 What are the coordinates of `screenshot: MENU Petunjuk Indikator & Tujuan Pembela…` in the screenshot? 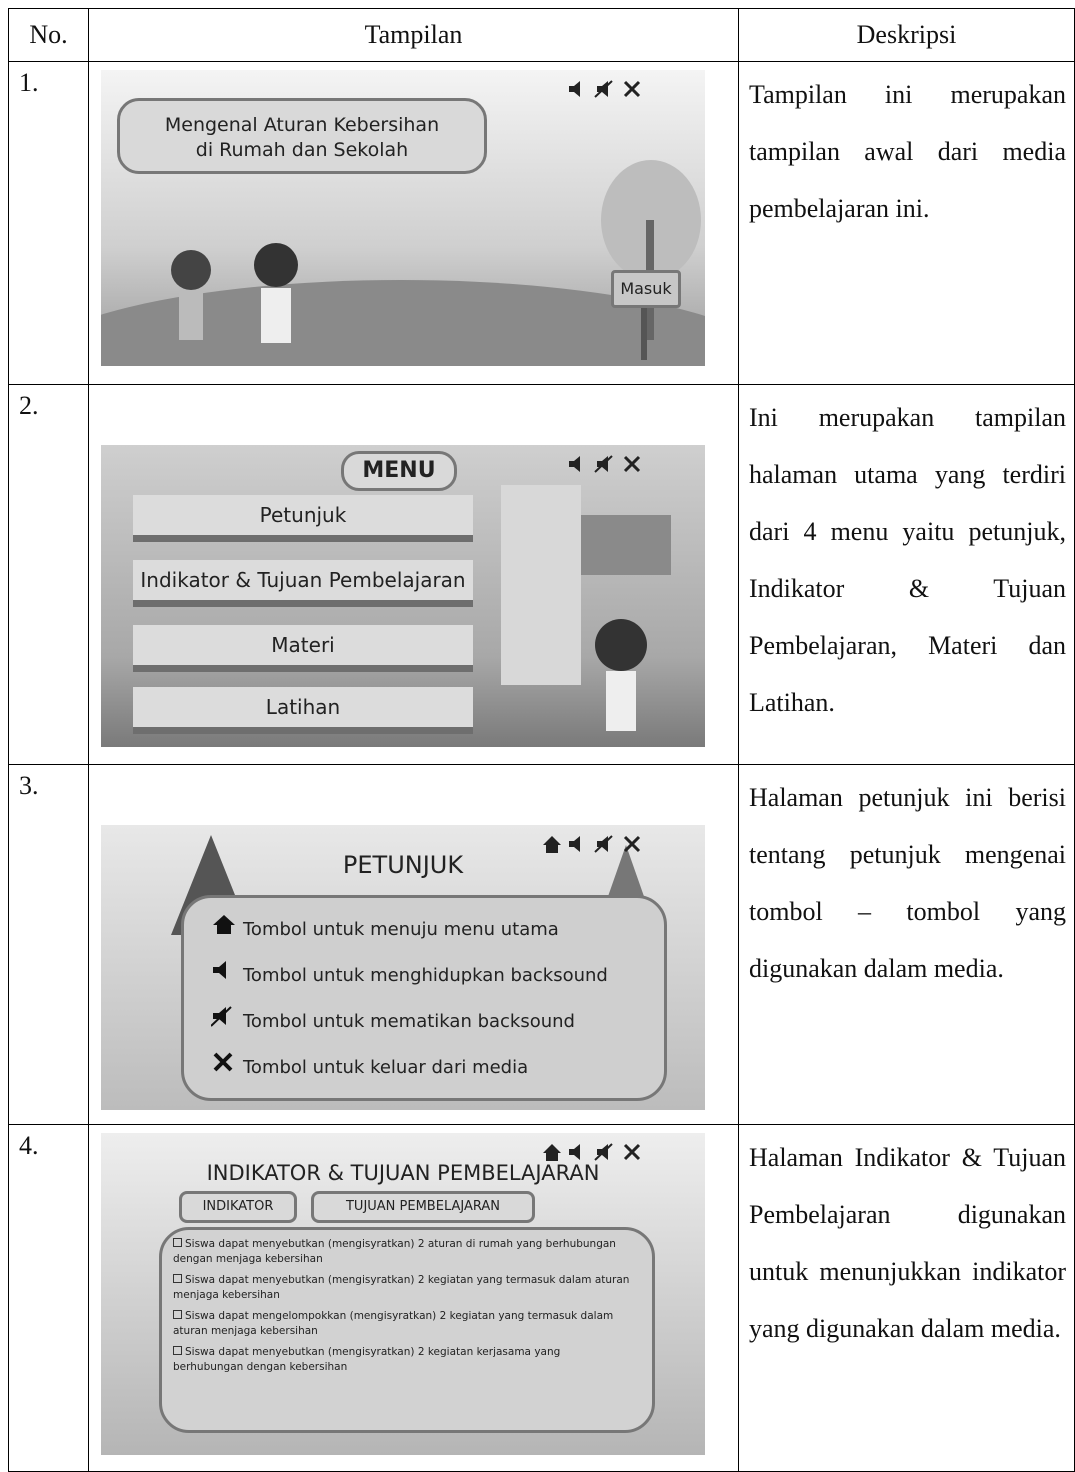 It's located at (403, 596).